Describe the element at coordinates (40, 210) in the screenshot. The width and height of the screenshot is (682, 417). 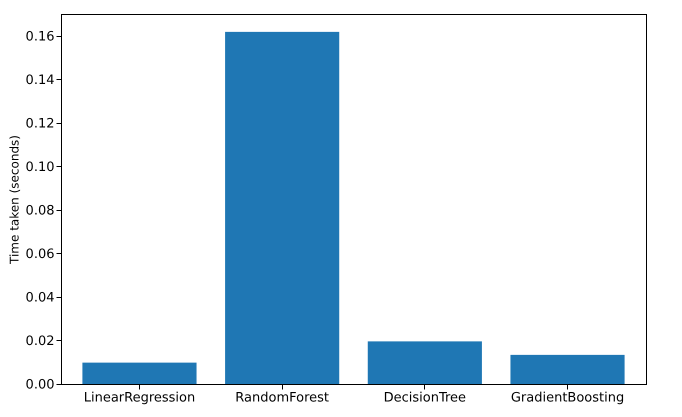
I see `y-tick-label: 0.08` at that location.